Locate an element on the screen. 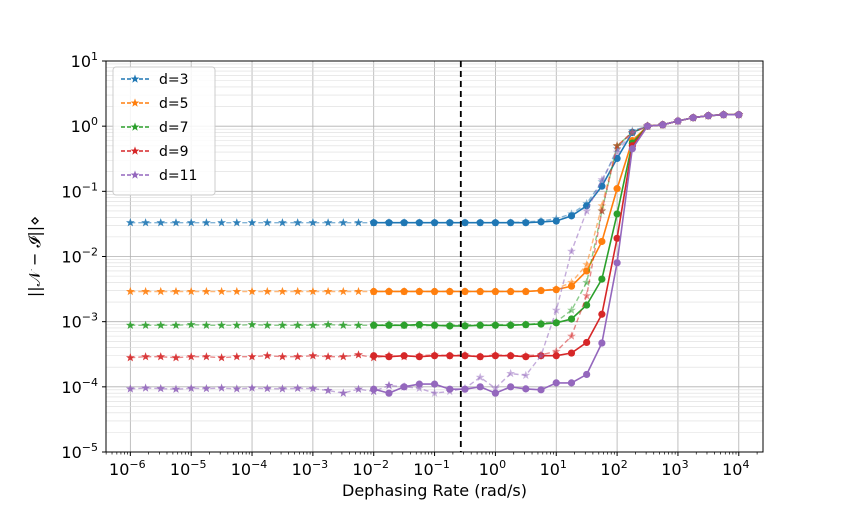 This screenshot has width=847, height=508. x-tick-label: 10⁻² is located at coordinates (370, 468).